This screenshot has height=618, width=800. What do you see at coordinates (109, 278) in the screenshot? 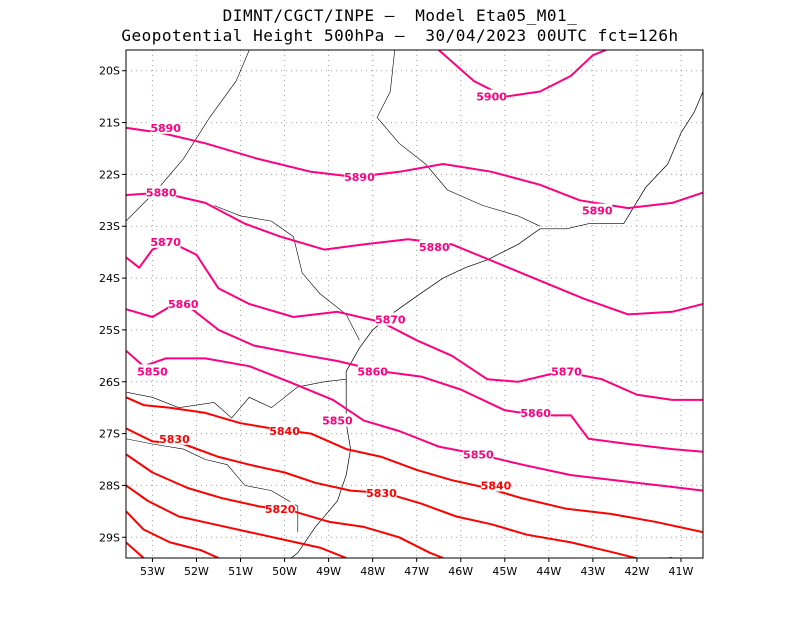
I see `y-tick-label: 24S` at bounding box center [109, 278].